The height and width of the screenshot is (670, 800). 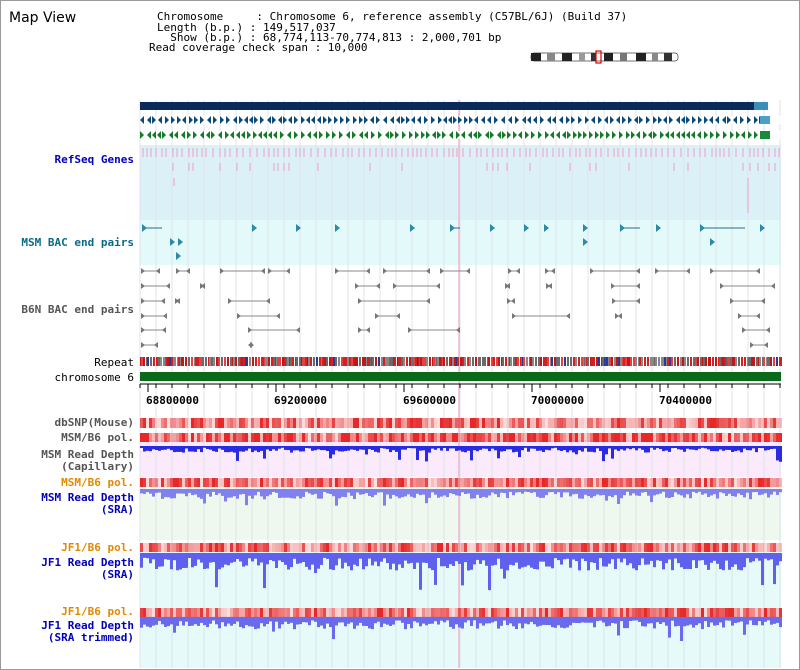 I want to click on msm-read-depth-sra-label: MSM Read Depth (SRA), so click(x=87, y=503).